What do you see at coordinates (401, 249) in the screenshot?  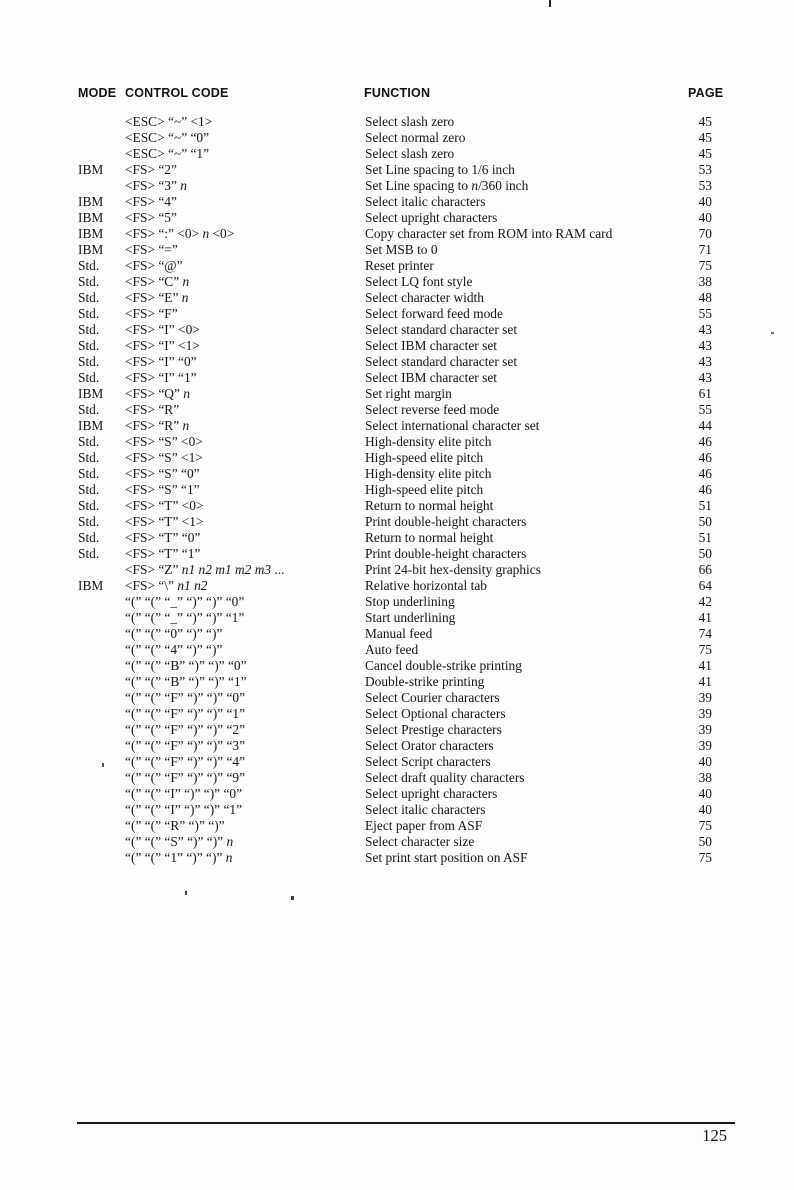 I see `cell-function: Set MSB to 0` at bounding box center [401, 249].